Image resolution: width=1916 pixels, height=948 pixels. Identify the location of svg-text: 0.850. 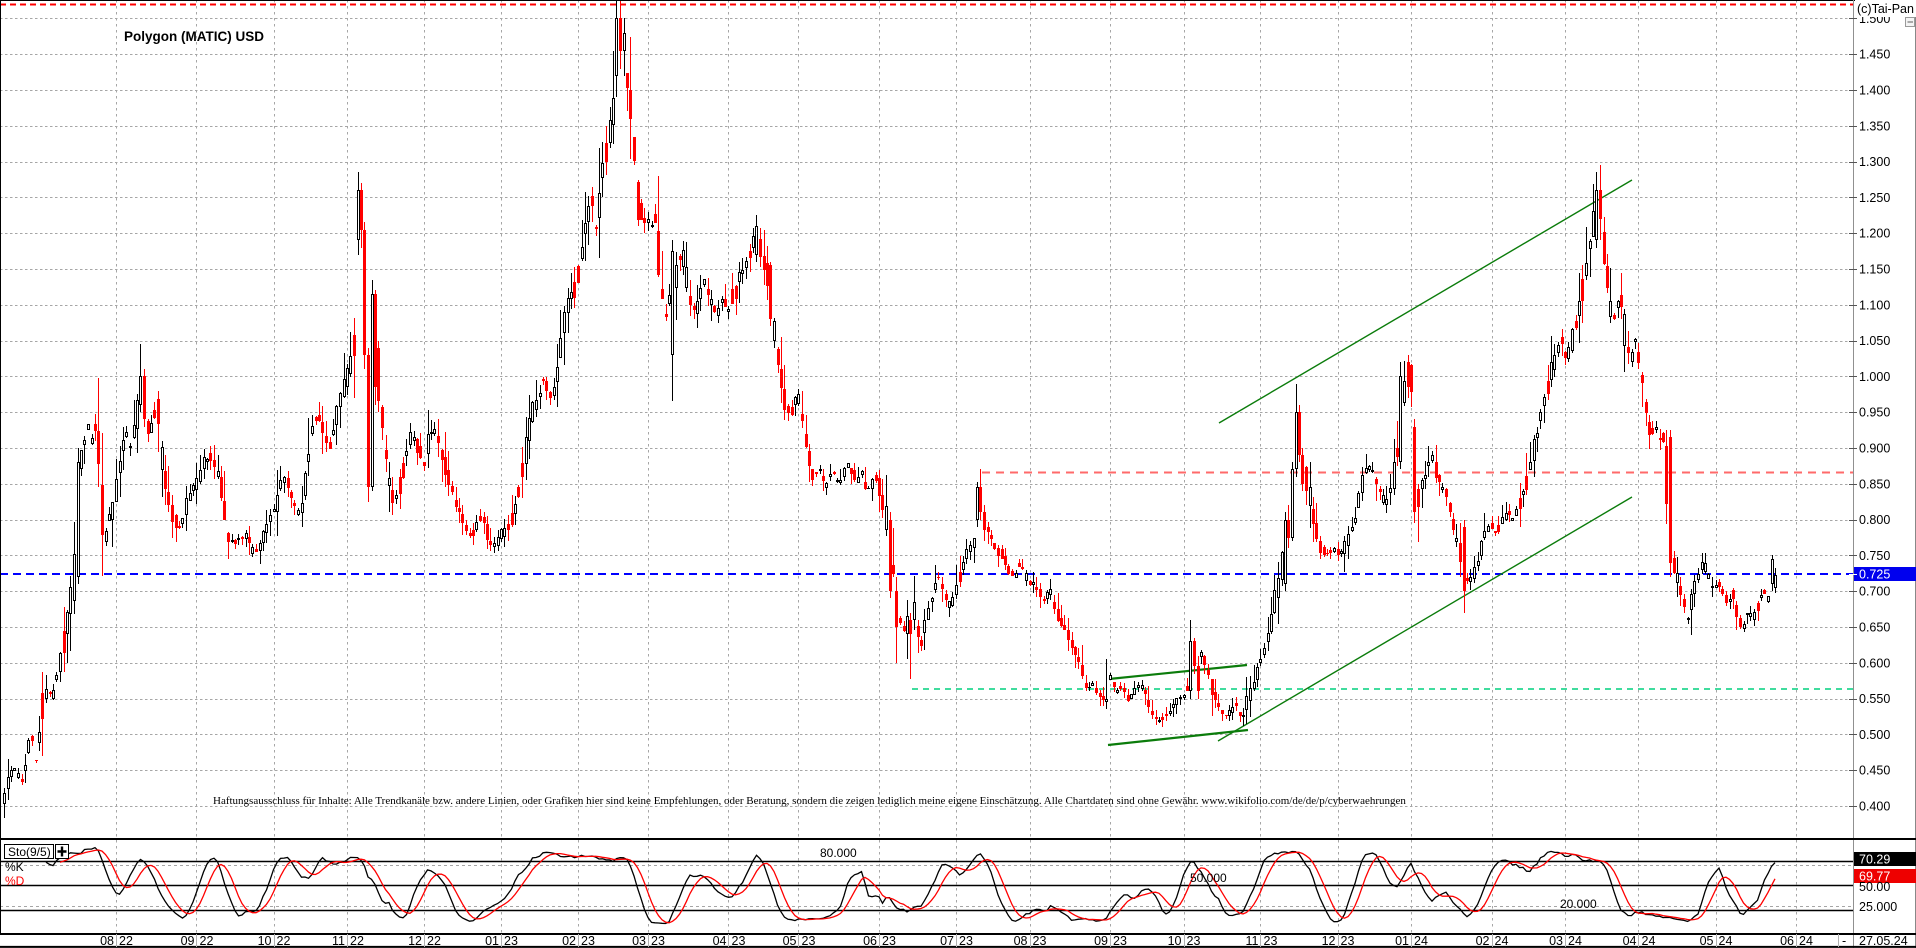
(1874, 484).